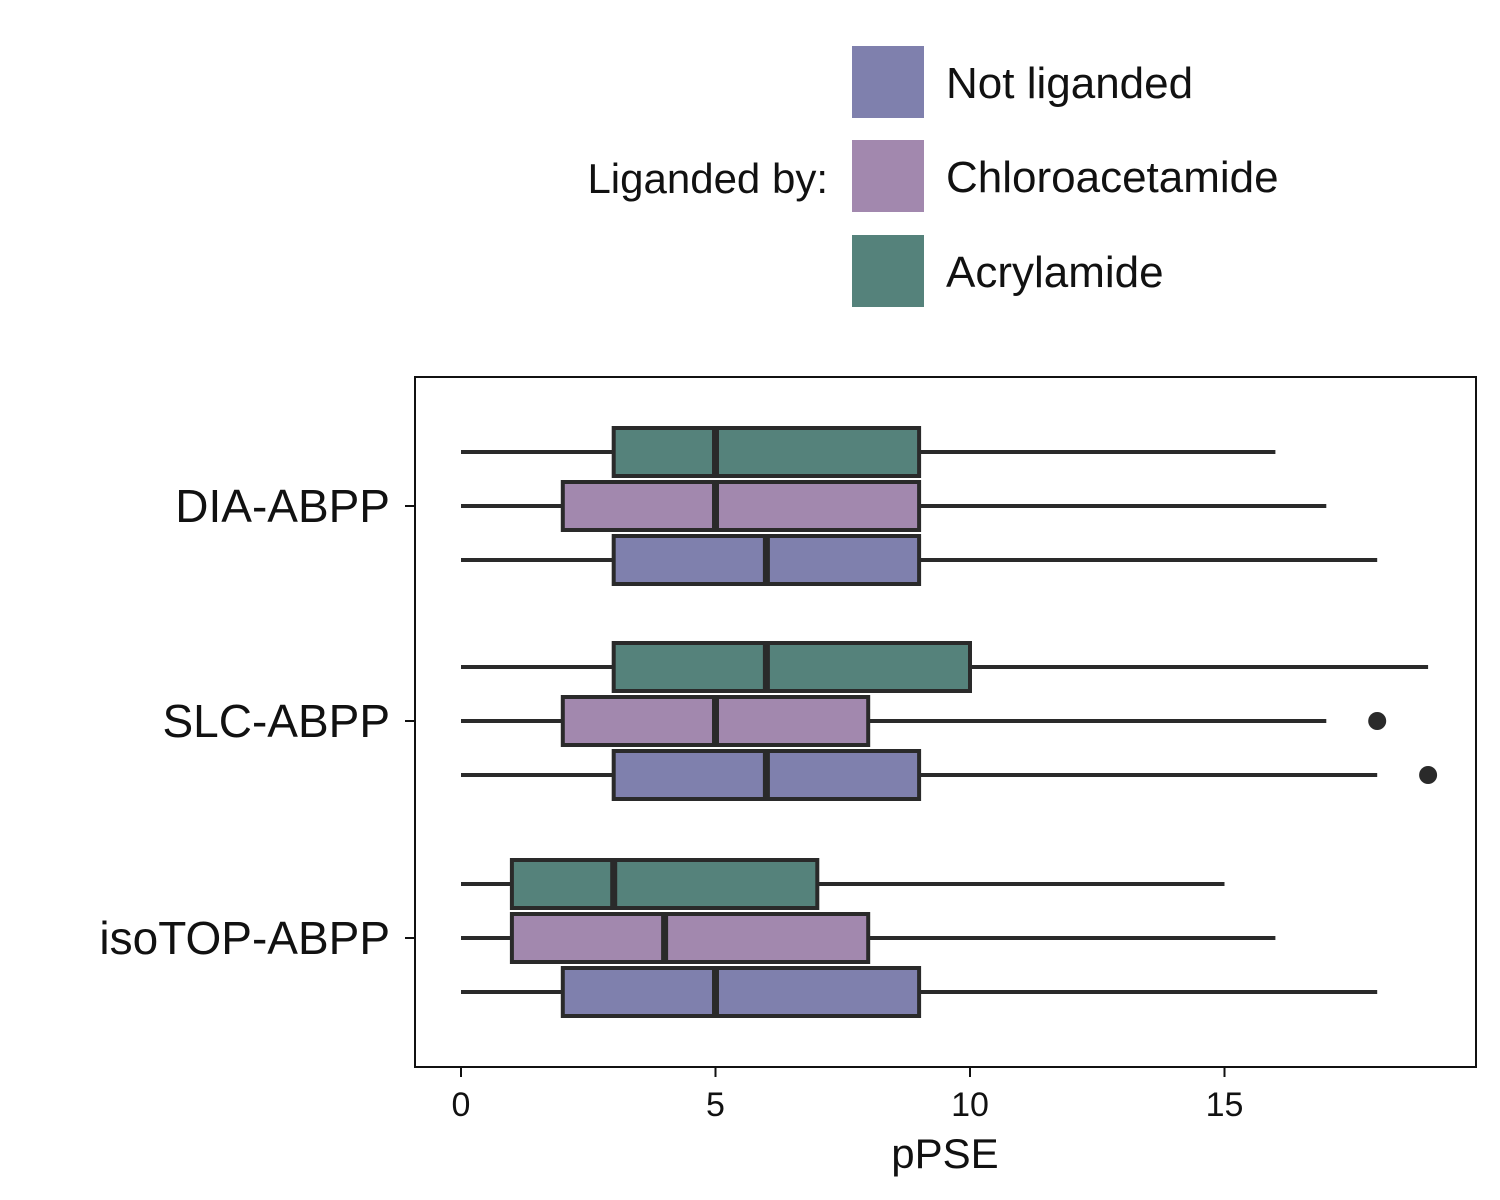 This screenshot has height=1200, width=1500. I want to click on box-acrylamide-dia-abpp-iqr, so click(766, 452).